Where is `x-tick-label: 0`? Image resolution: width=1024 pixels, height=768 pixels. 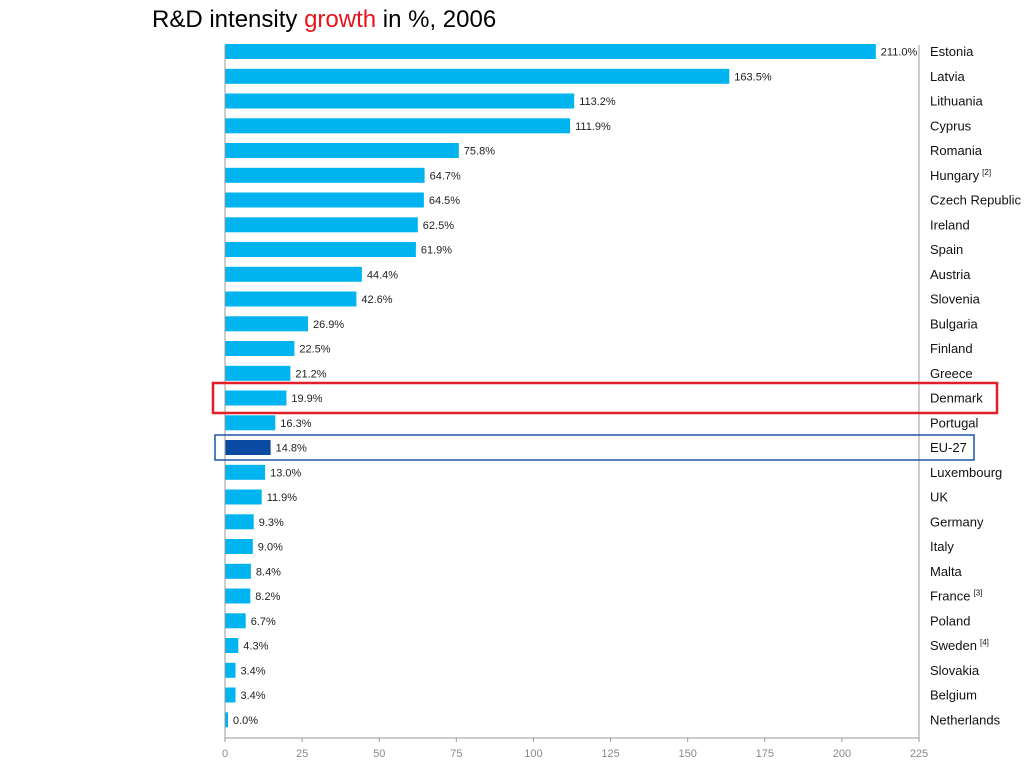
x-tick-label: 0 is located at coordinates (225, 754).